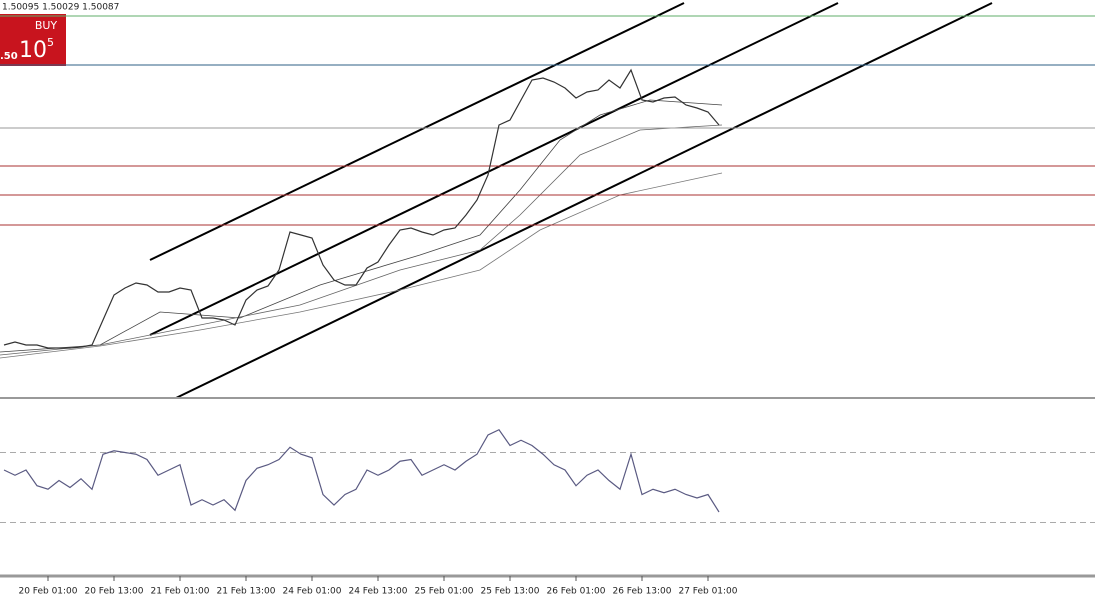 The height and width of the screenshot is (600, 1095). Describe the element at coordinates (311, 592) in the screenshot. I see `x-tick-label: 24 Feb 01:00` at that location.